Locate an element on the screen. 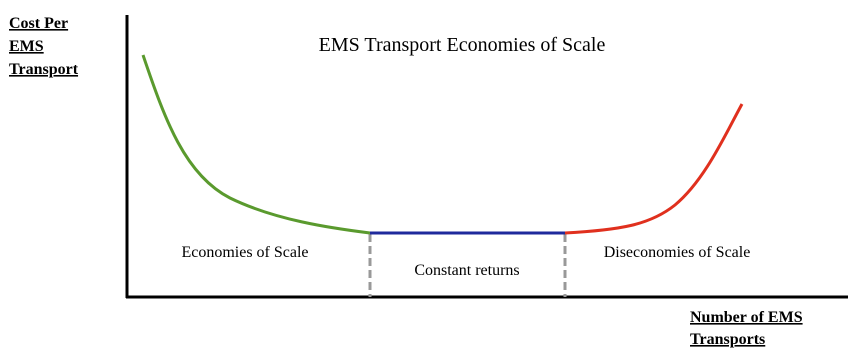  region-label: Economies of Scale is located at coordinates (244, 252).